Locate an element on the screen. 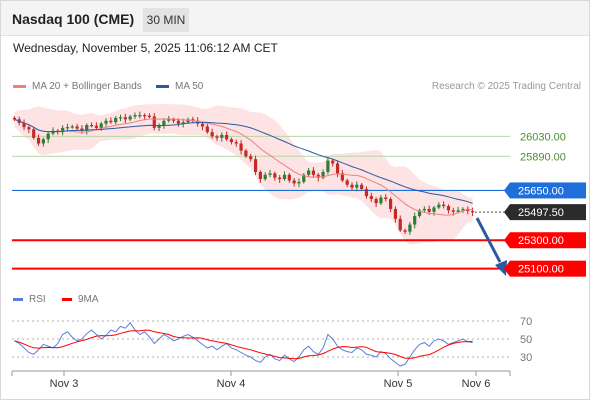 This screenshot has width=590, height=400. legend-ma20-label: MA 20 + Bollinger Bands is located at coordinates (87, 86).